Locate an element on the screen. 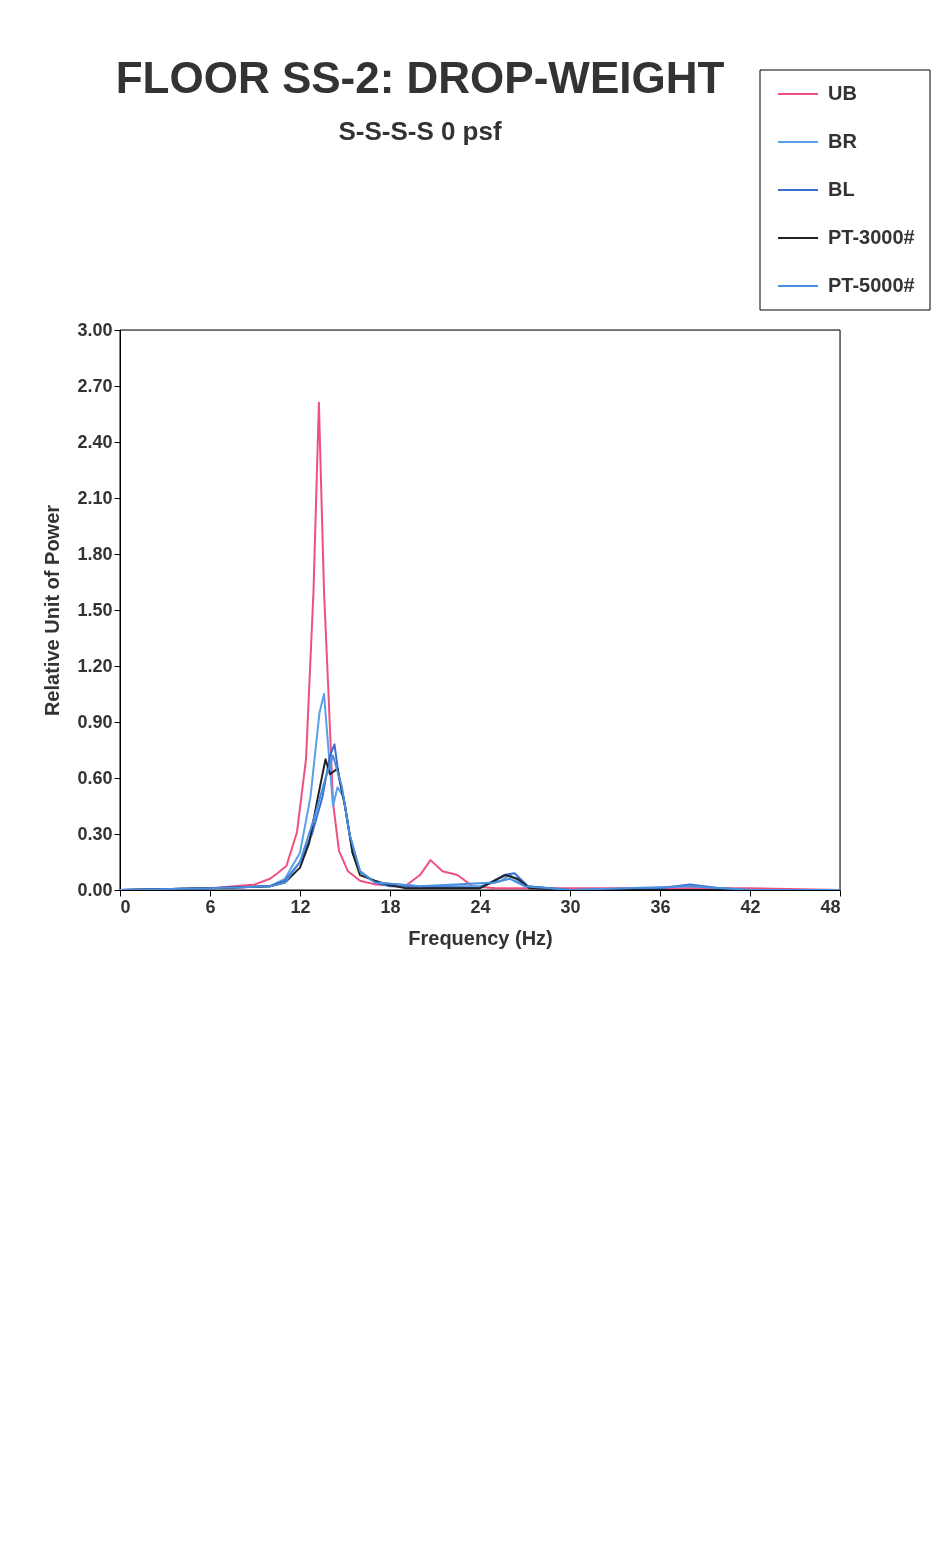  y-tick-label: 2.10 is located at coordinates (95, 497).